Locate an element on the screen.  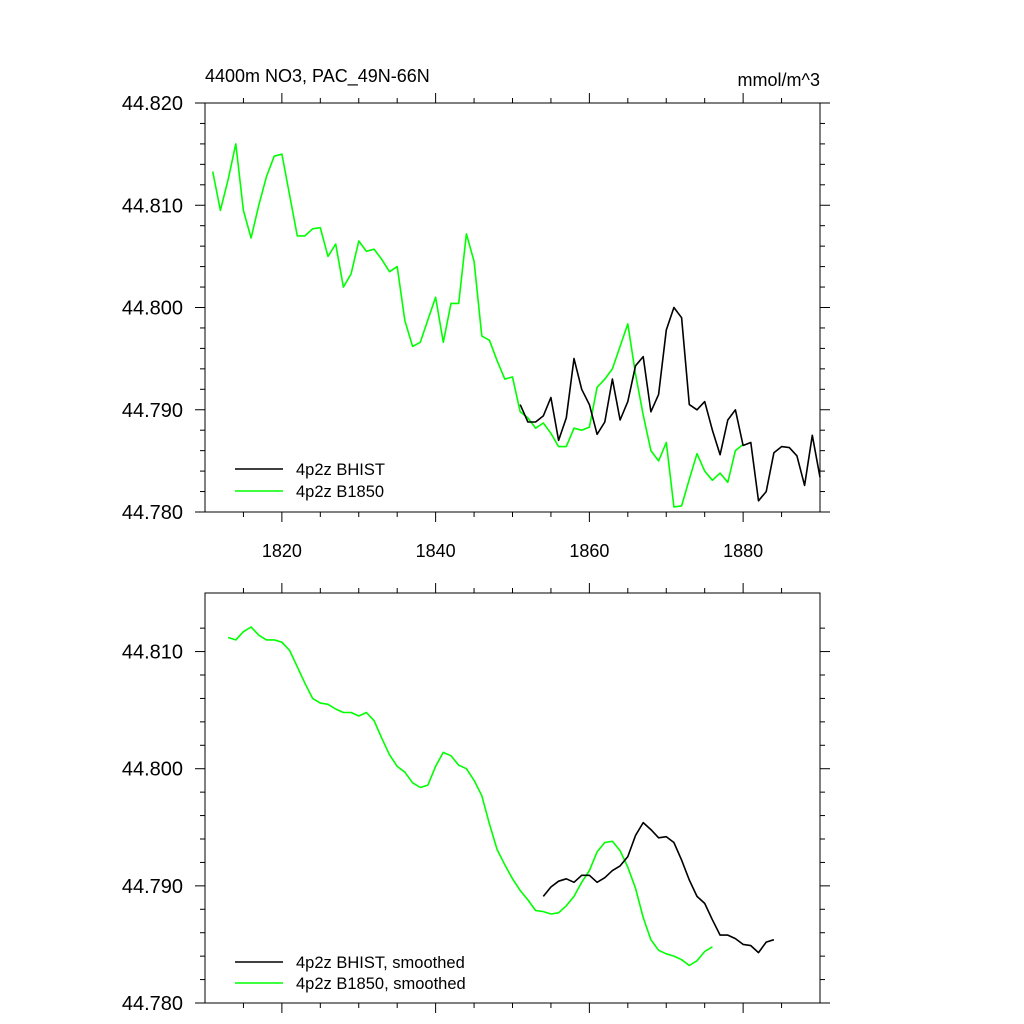
x-tick-label: 1820 is located at coordinates (282, 551).